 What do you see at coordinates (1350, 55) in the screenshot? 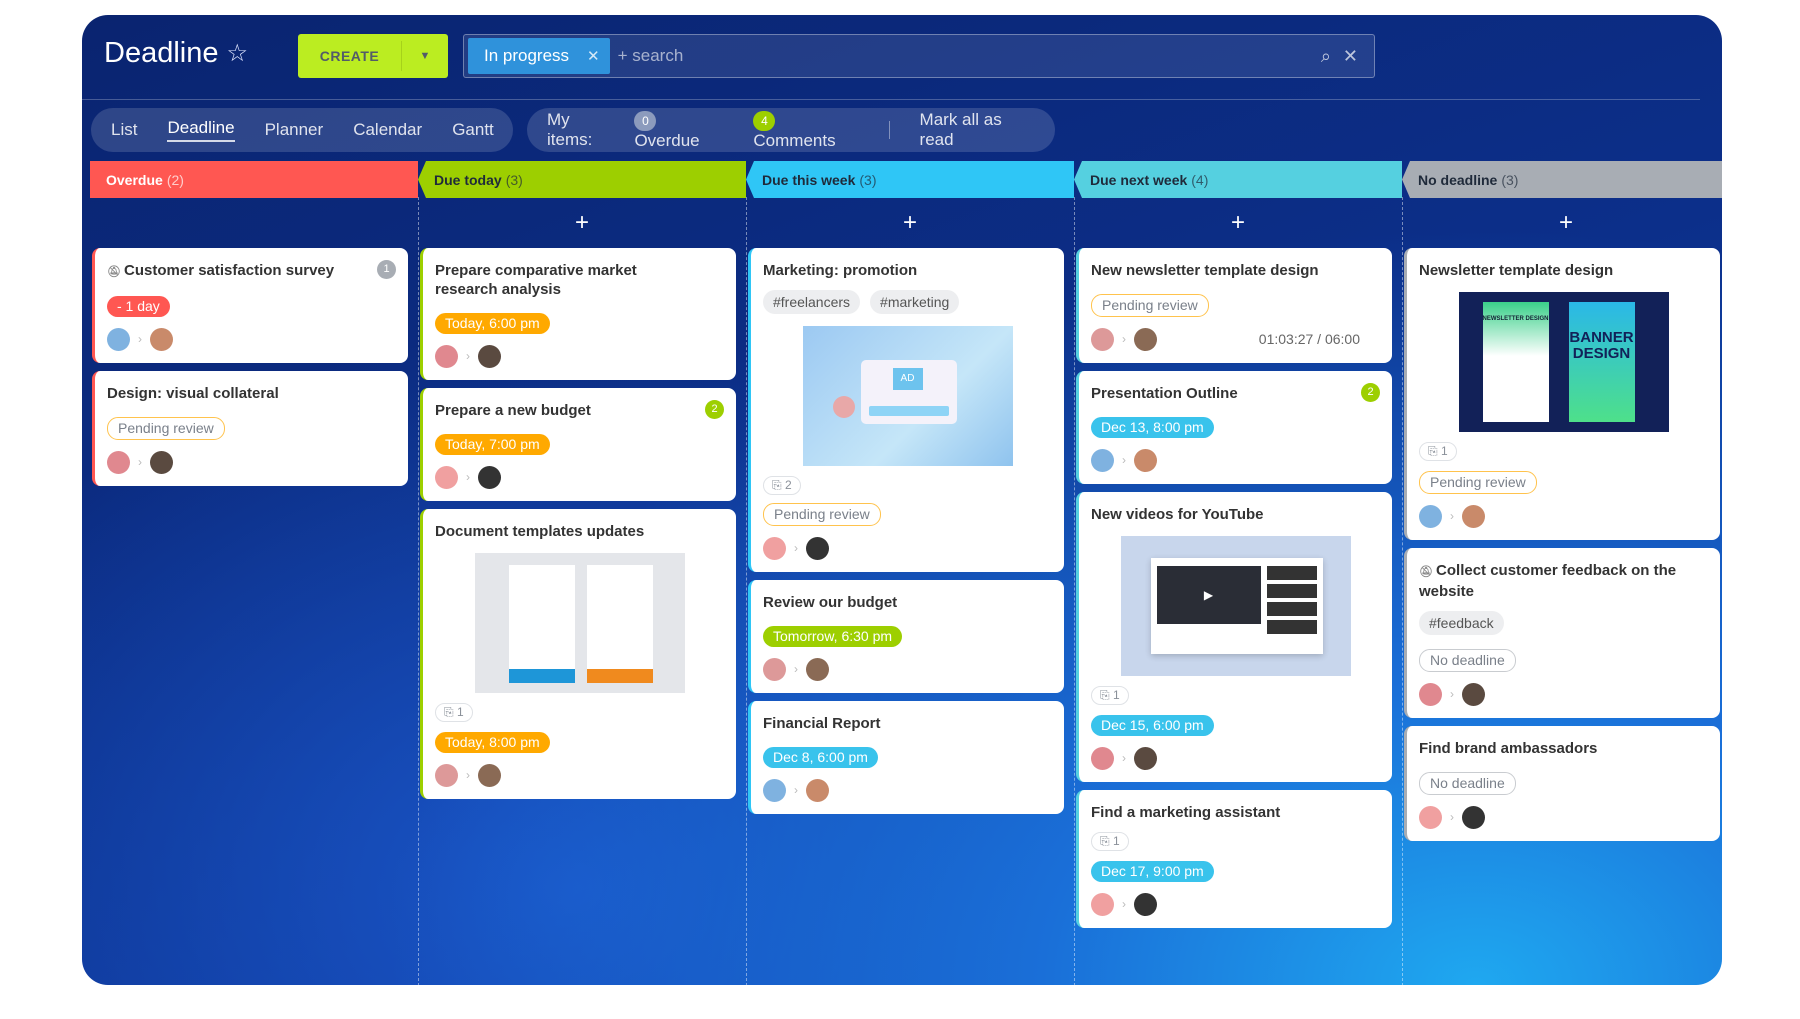
I see `clear-icon: ✕` at bounding box center [1350, 55].